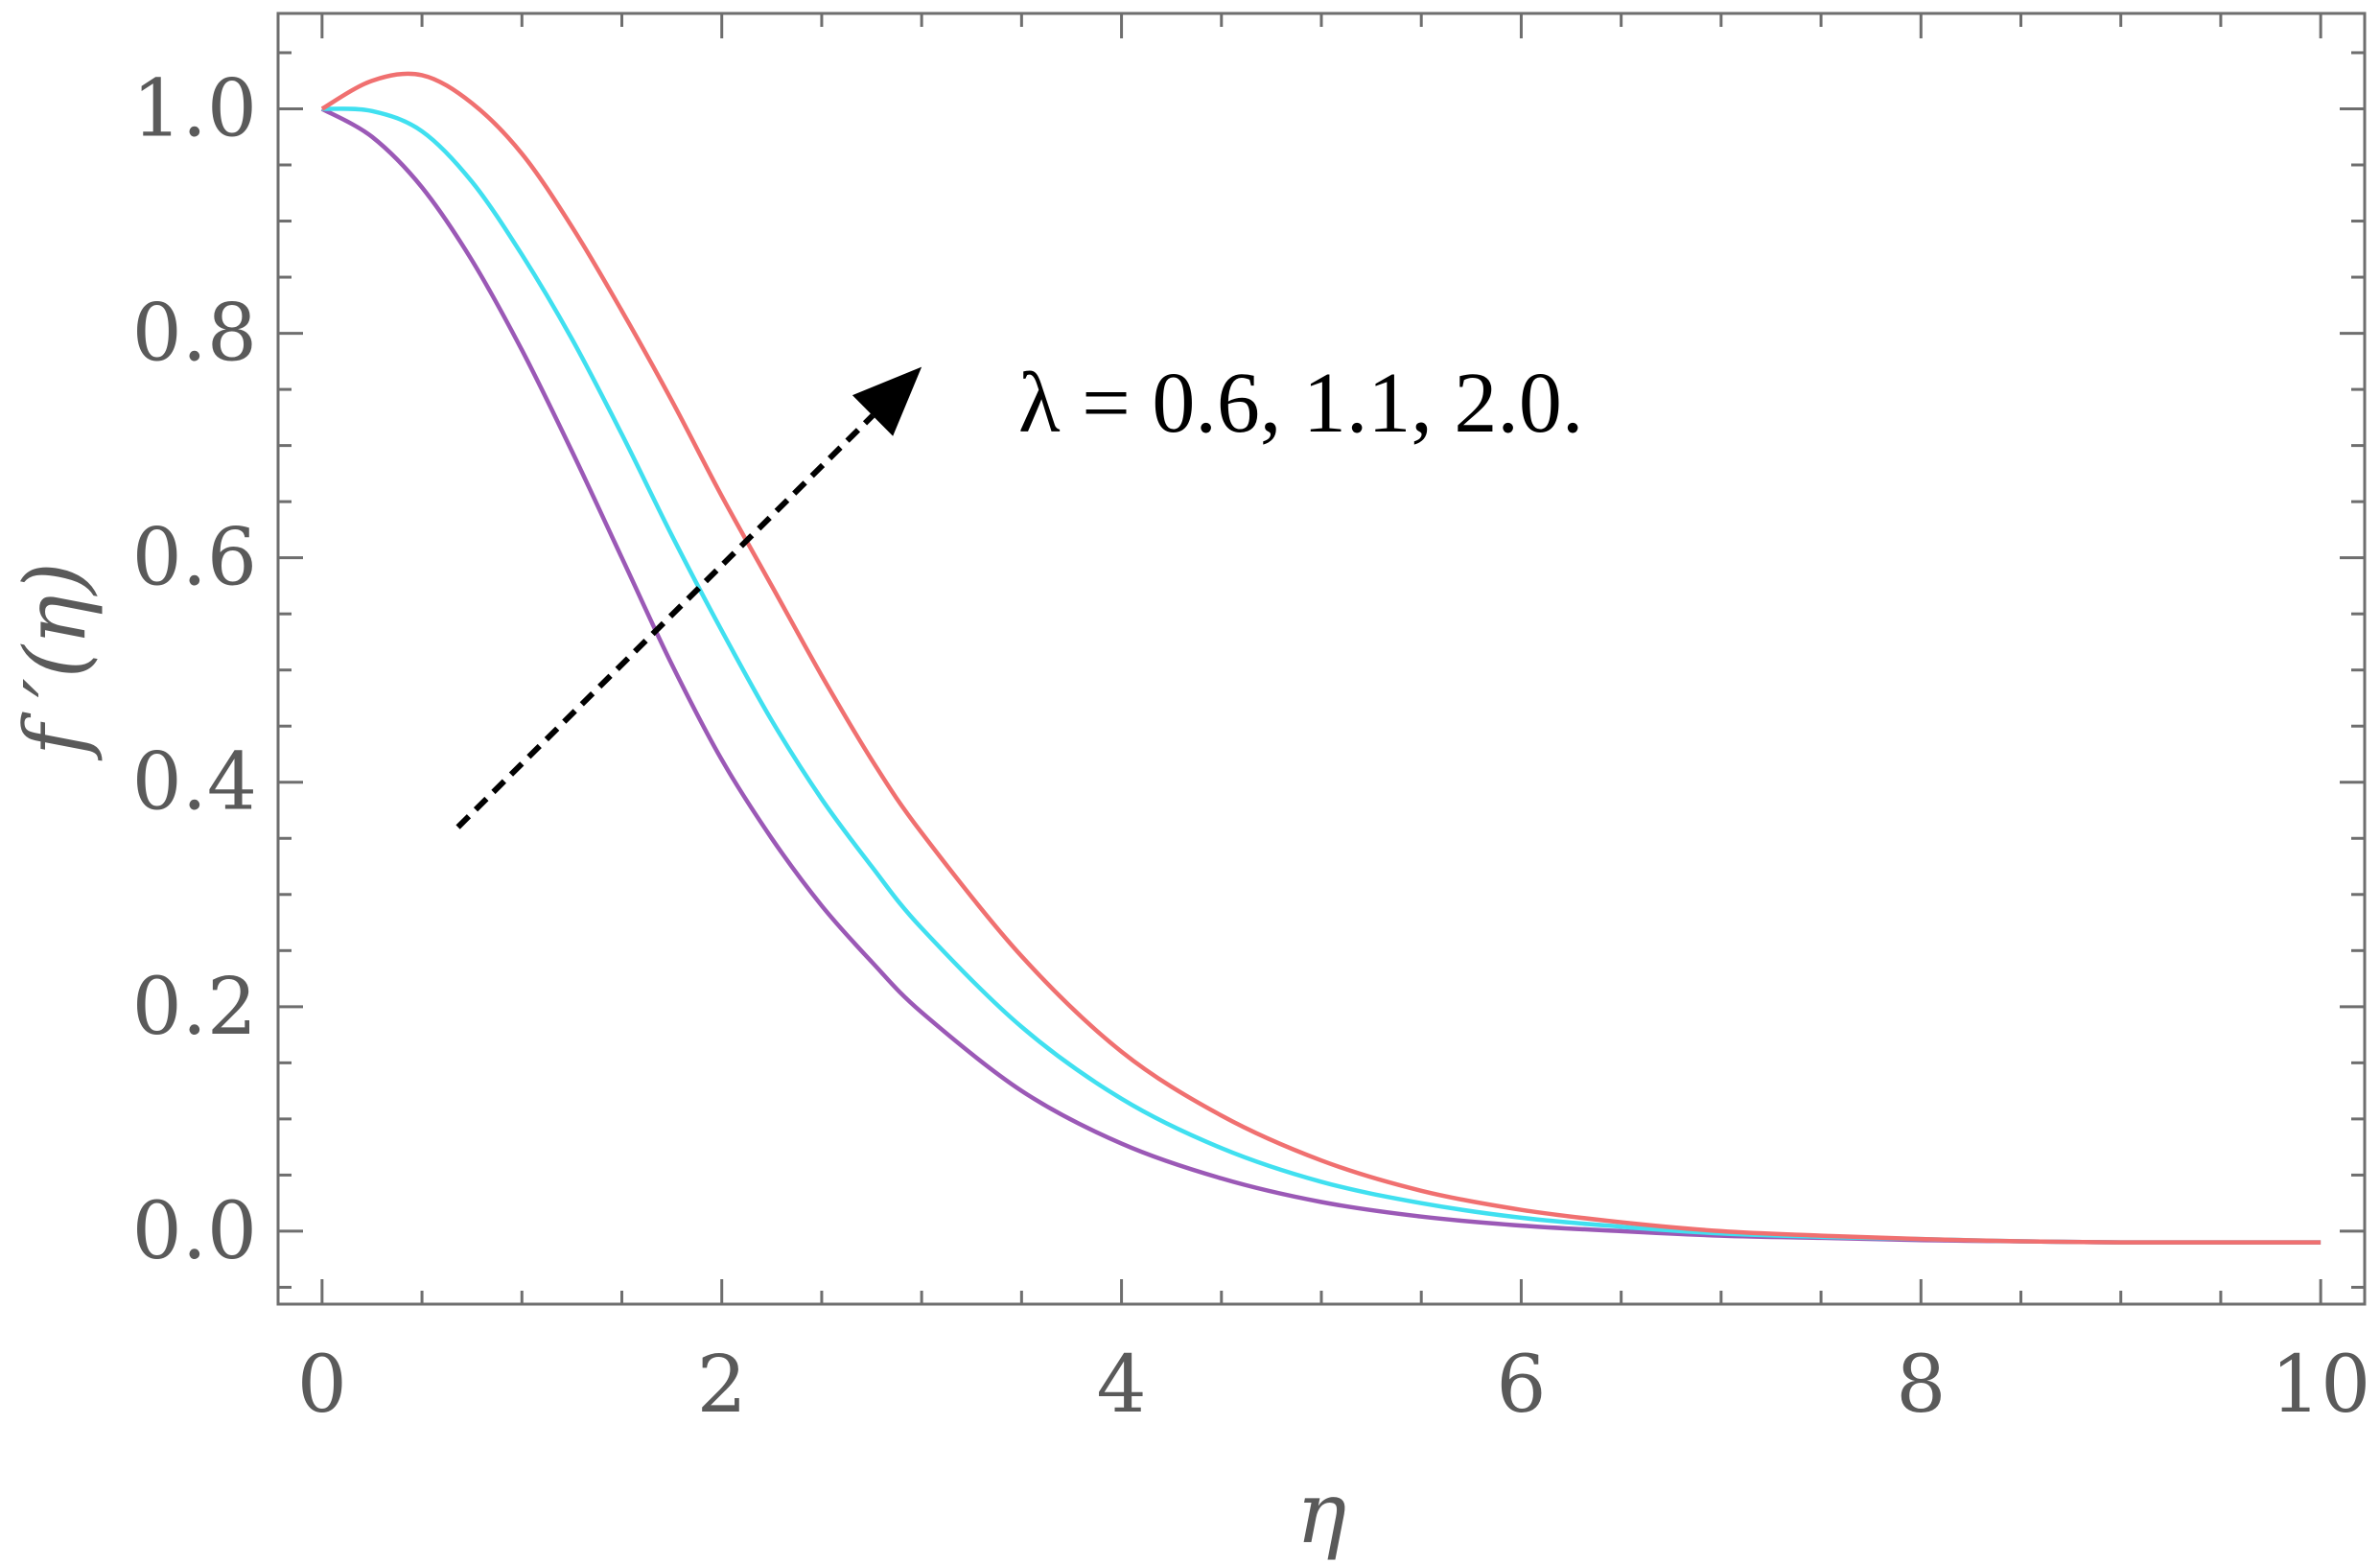 The height and width of the screenshot is (1564, 2380). Describe the element at coordinates (1321, 1512) in the screenshot. I see `x-axis-title: η` at that location.